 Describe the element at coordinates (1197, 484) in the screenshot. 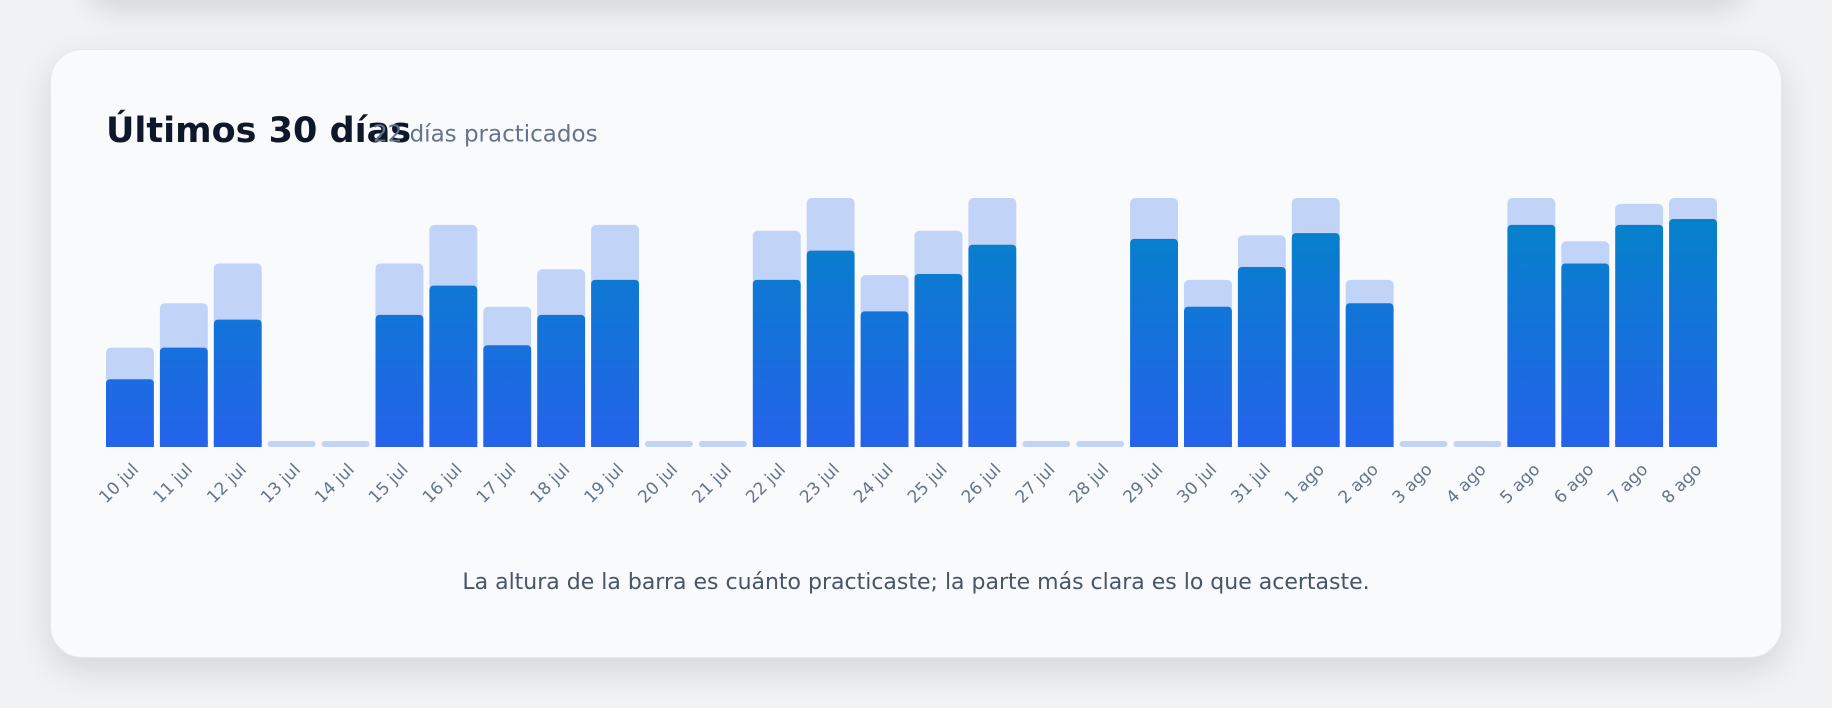

I see `x-tick-label: 30 jul` at that location.